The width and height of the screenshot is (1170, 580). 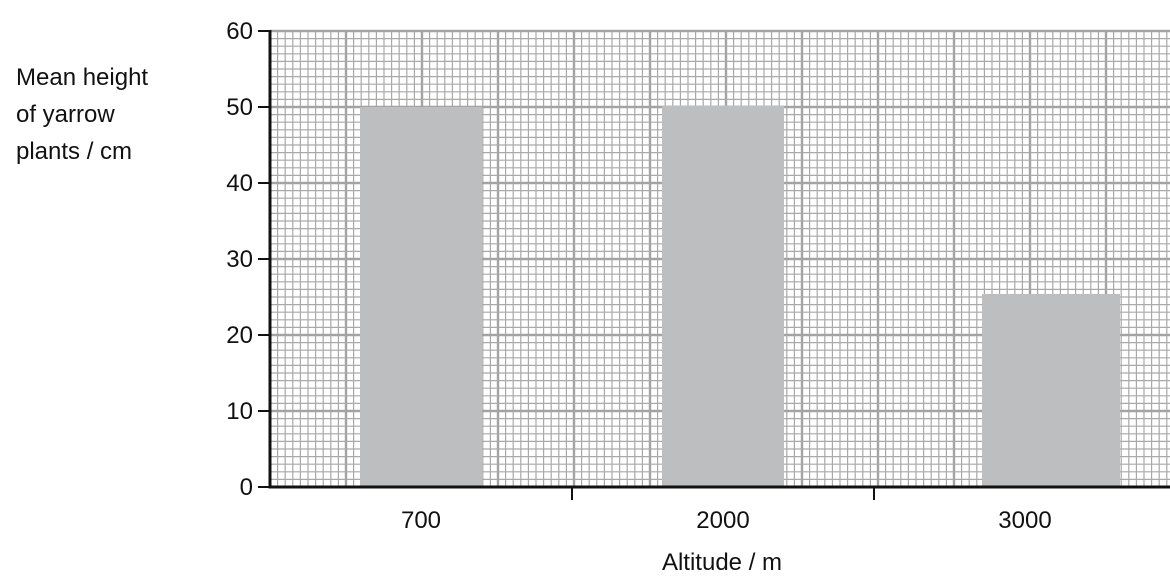 I want to click on x-axis-label: Altitude / m, so click(x=722, y=562).